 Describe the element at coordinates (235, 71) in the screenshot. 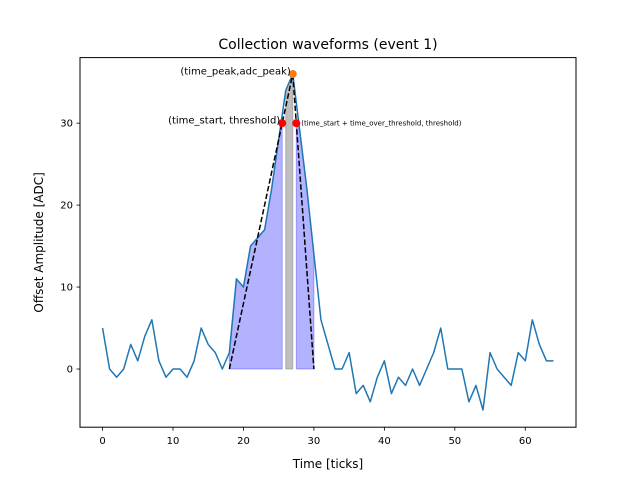

I see `annotation-1: (time_peak,adc_peak)` at that location.